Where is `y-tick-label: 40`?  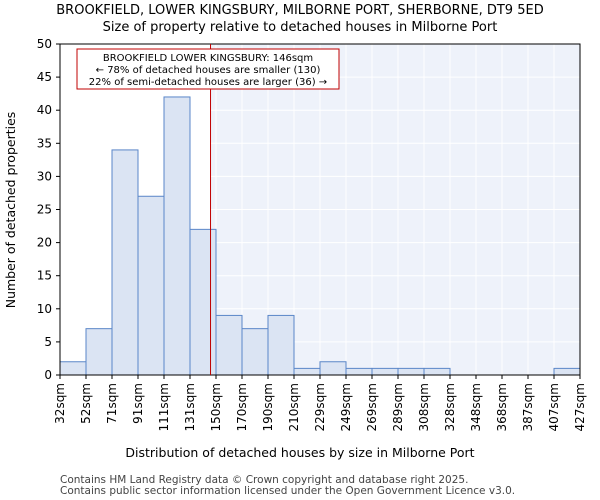 y-tick-label: 40 is located at coordinates (44, 110).